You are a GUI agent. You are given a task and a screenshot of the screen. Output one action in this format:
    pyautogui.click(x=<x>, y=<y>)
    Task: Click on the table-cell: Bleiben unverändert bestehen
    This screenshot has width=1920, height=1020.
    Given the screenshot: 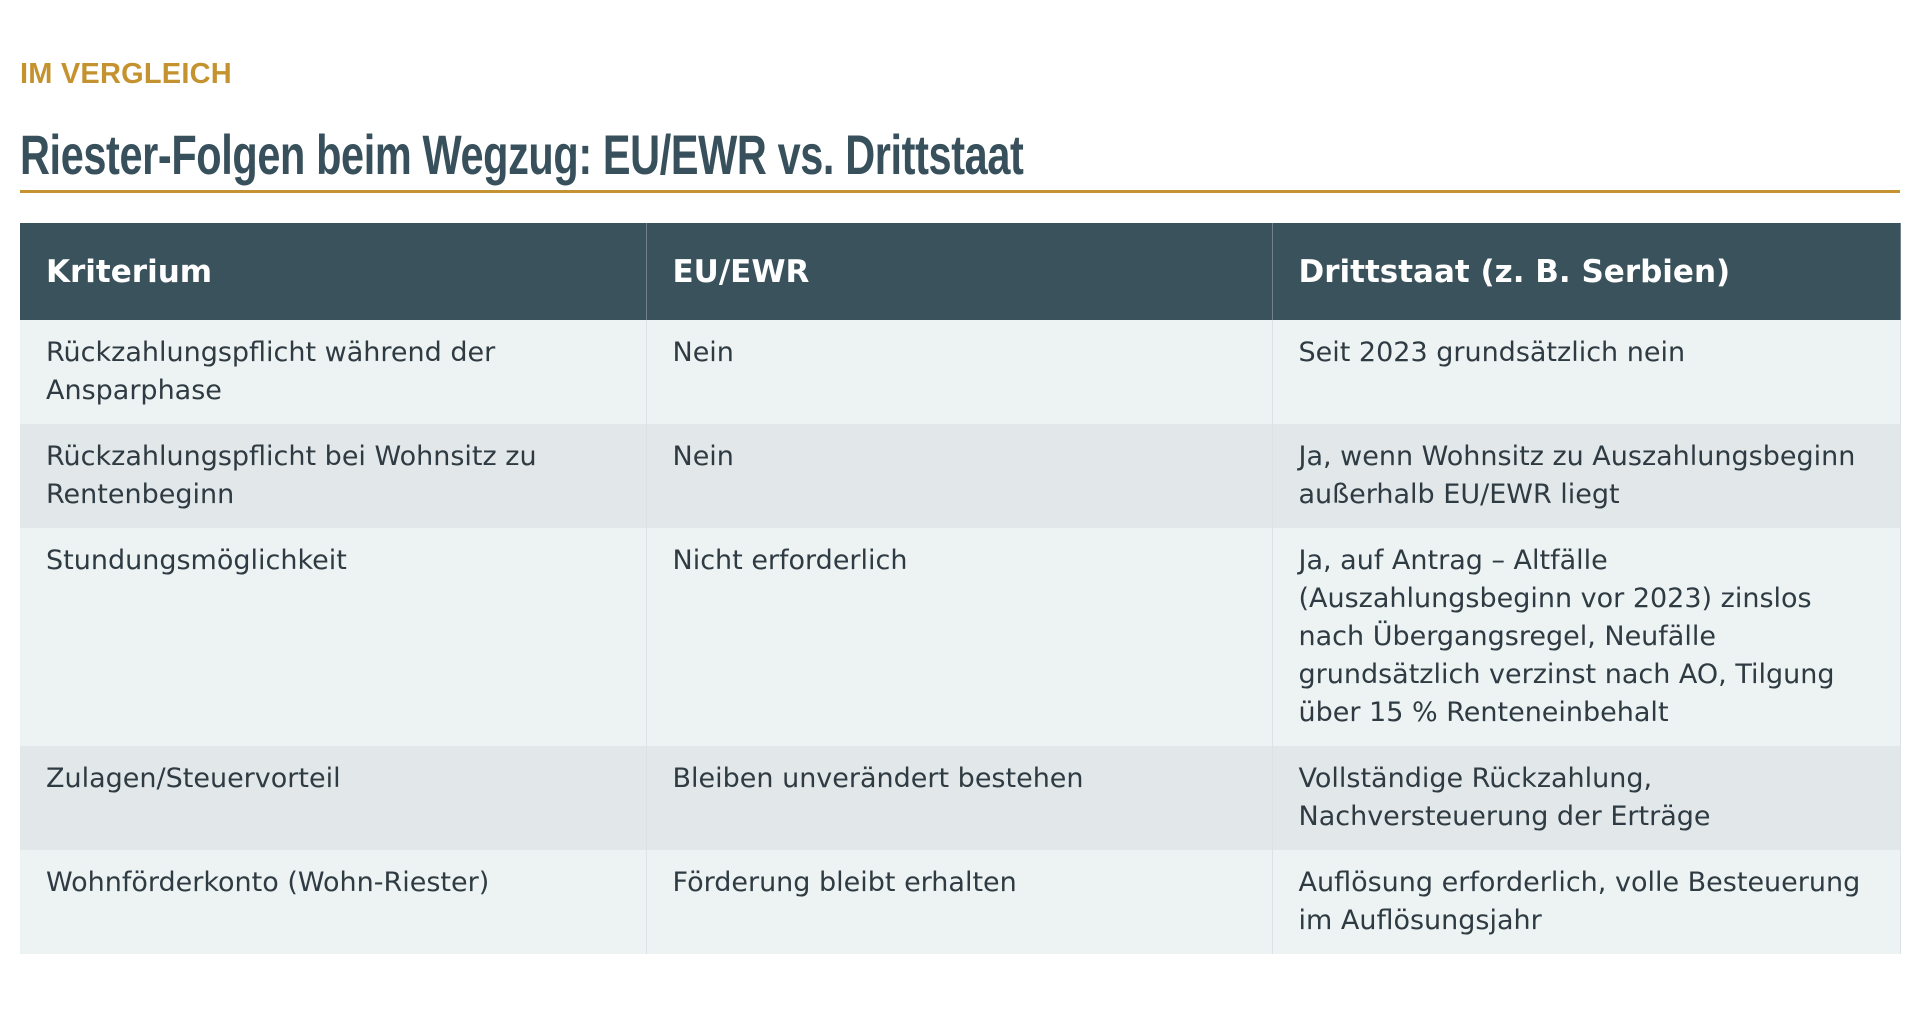 What is the action you would take?
    pyautogui.click(x=959, y=798)
    